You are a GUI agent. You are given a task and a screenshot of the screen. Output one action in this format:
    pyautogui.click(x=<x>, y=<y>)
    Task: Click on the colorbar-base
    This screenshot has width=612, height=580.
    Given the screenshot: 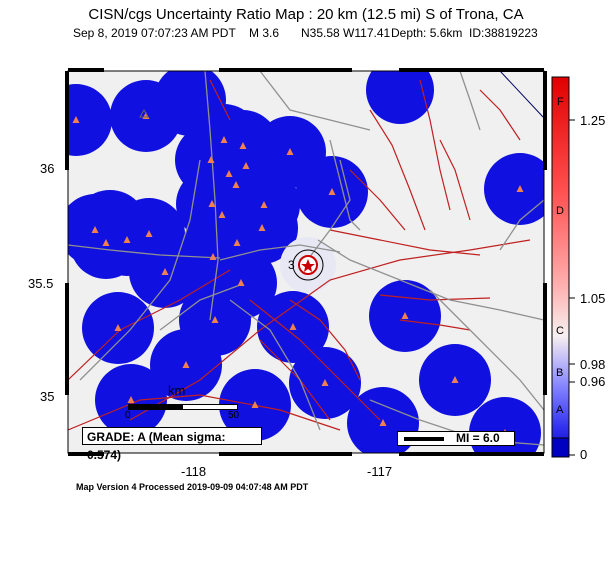 What is the action you would take?
    pyautogui.click(x=560, y=447)
    